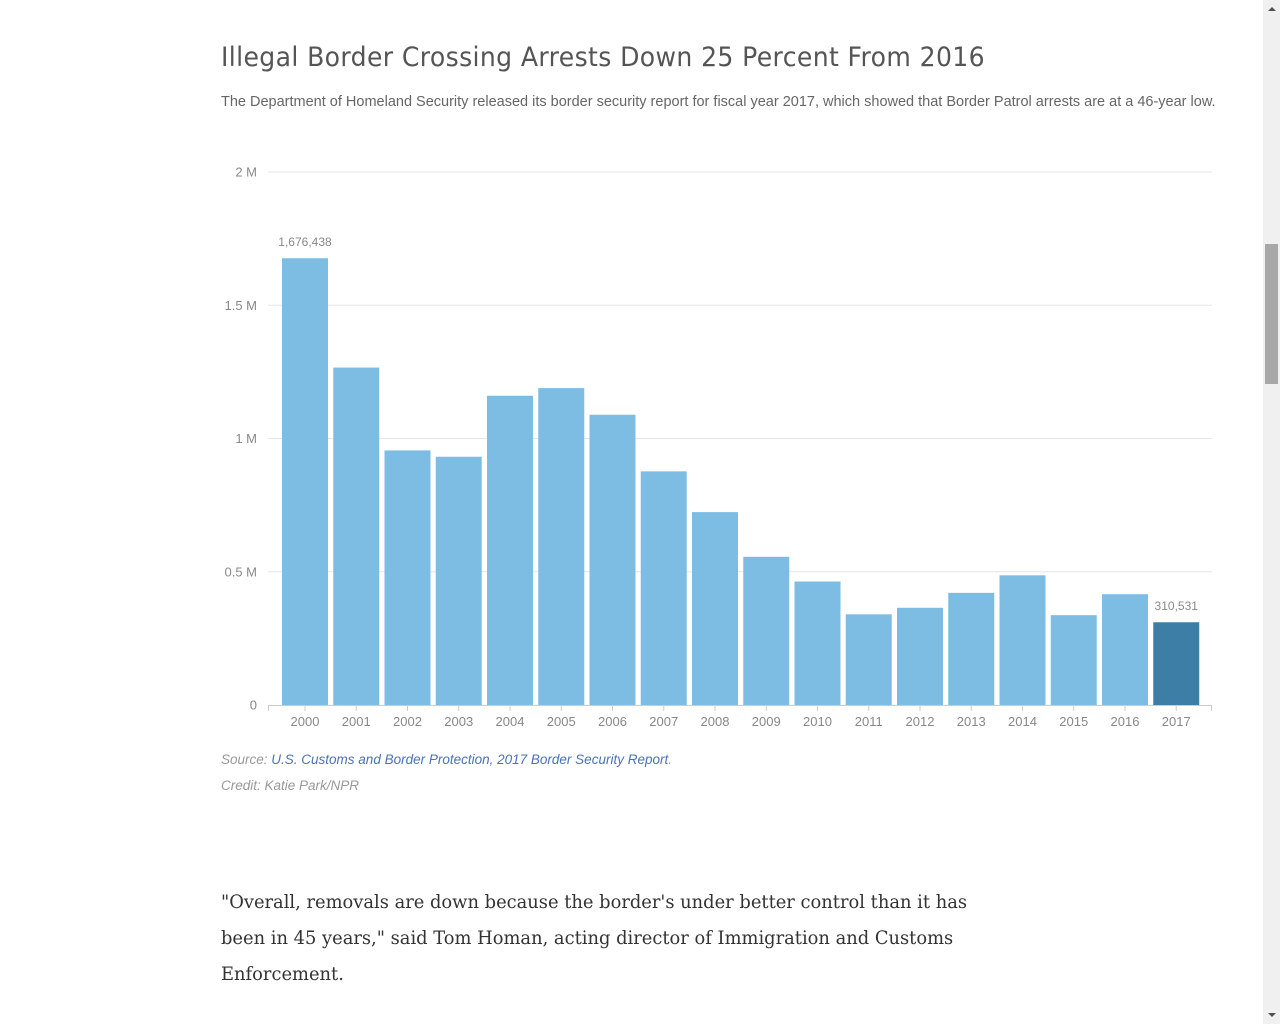  I want to click on data-label-2000: 1,676,438, so click(305, 242).